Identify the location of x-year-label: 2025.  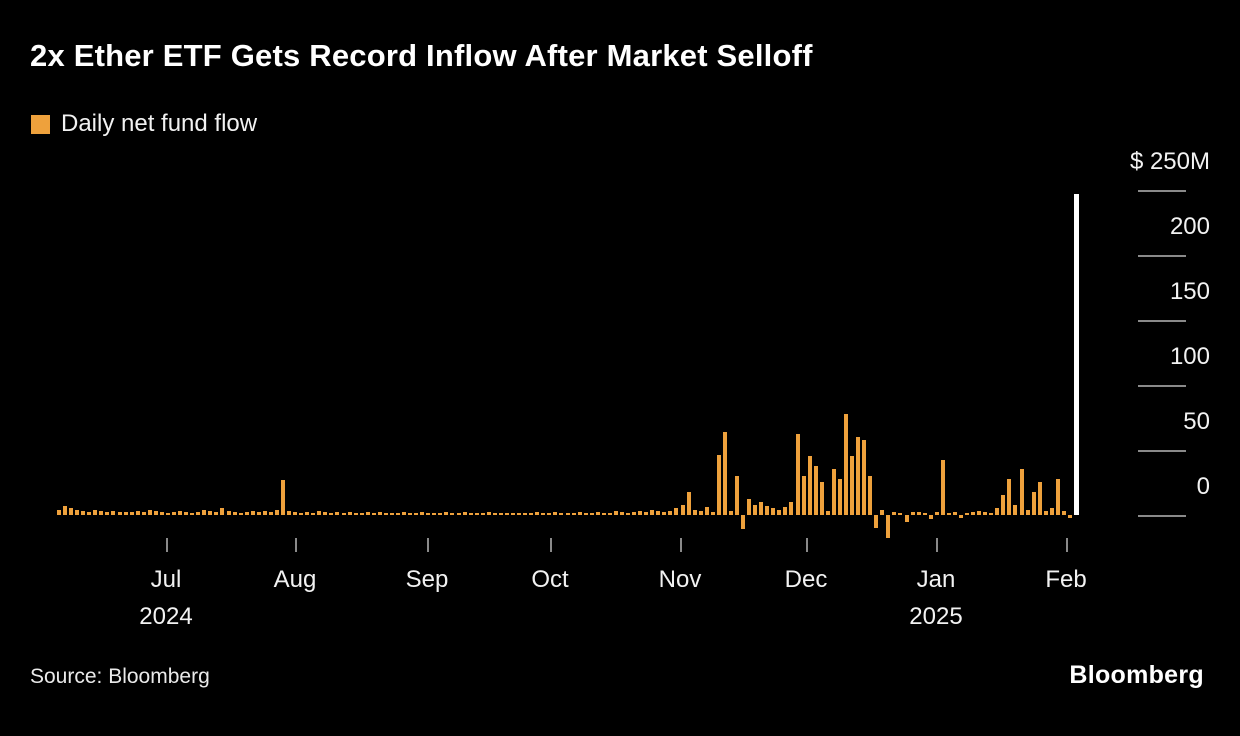
(936, 616).